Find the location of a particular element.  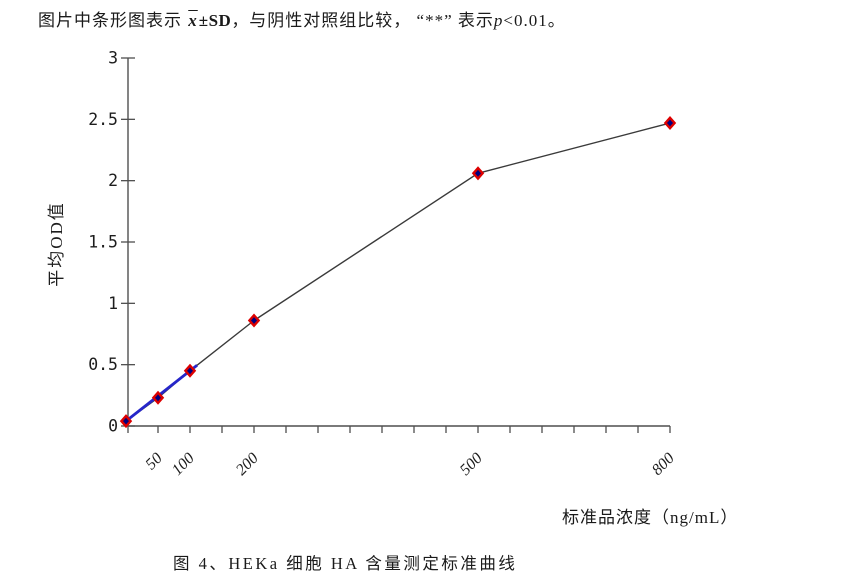

trend-line is located at coordinates (161, 393).